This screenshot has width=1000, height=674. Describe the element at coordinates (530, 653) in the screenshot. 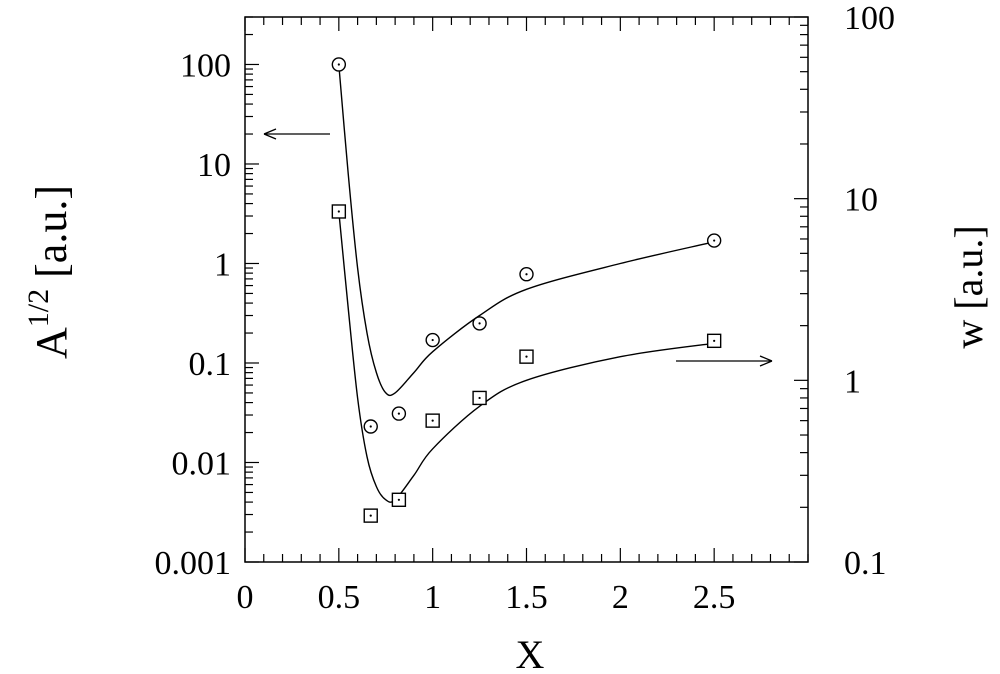

I see `x-axis-title: X` at that location.